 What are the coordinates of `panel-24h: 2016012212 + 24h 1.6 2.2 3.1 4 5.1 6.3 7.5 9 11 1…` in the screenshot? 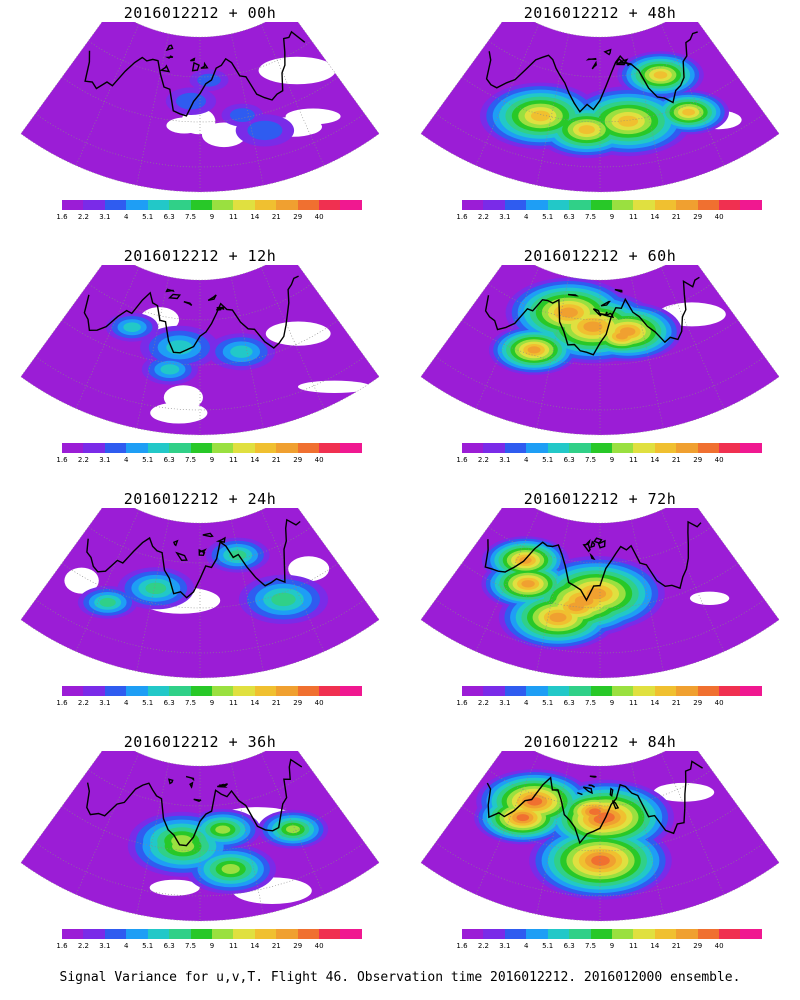 It's located at (200, 610).